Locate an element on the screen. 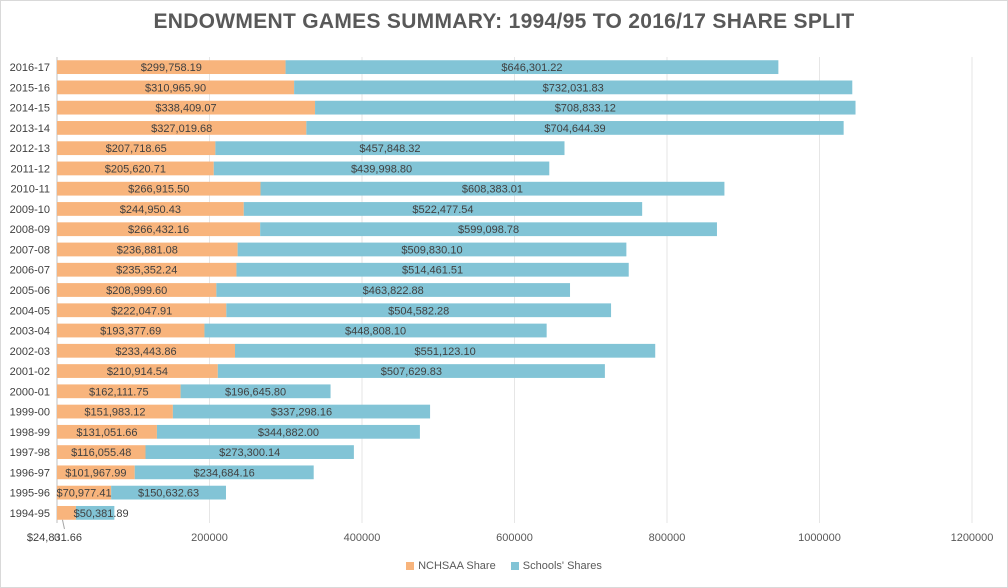 Image resolution: width=1008 pixels, height=588 pixels. data-label-schools: $273,300.14 is located at coordinates (249, 453).